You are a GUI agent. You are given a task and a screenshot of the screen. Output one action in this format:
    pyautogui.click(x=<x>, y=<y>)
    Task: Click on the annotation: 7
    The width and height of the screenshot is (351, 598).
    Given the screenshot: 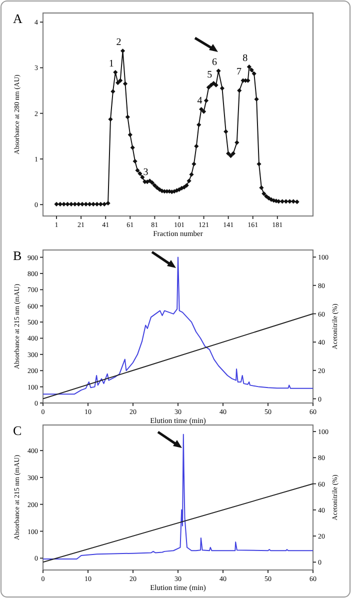 What is the action you would take?
    pyautogui.click(x=239, y=72)
    